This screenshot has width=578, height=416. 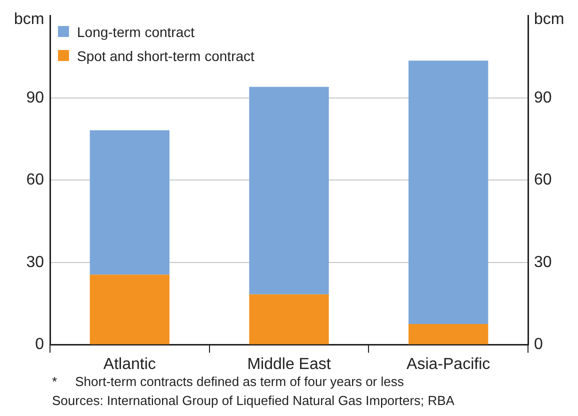 I want to click on text: * Short-term contracts defined as term of four years or less, so click(x=228, y=382).